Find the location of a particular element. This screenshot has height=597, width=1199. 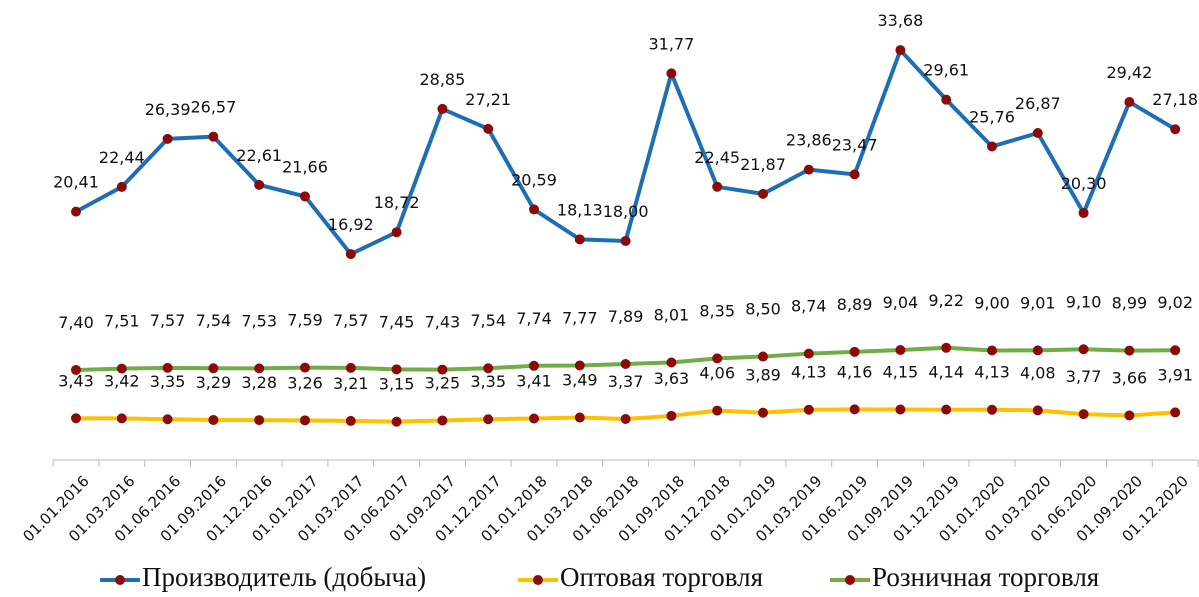

data-label: 7,59 is located at coordinates (305, 320).